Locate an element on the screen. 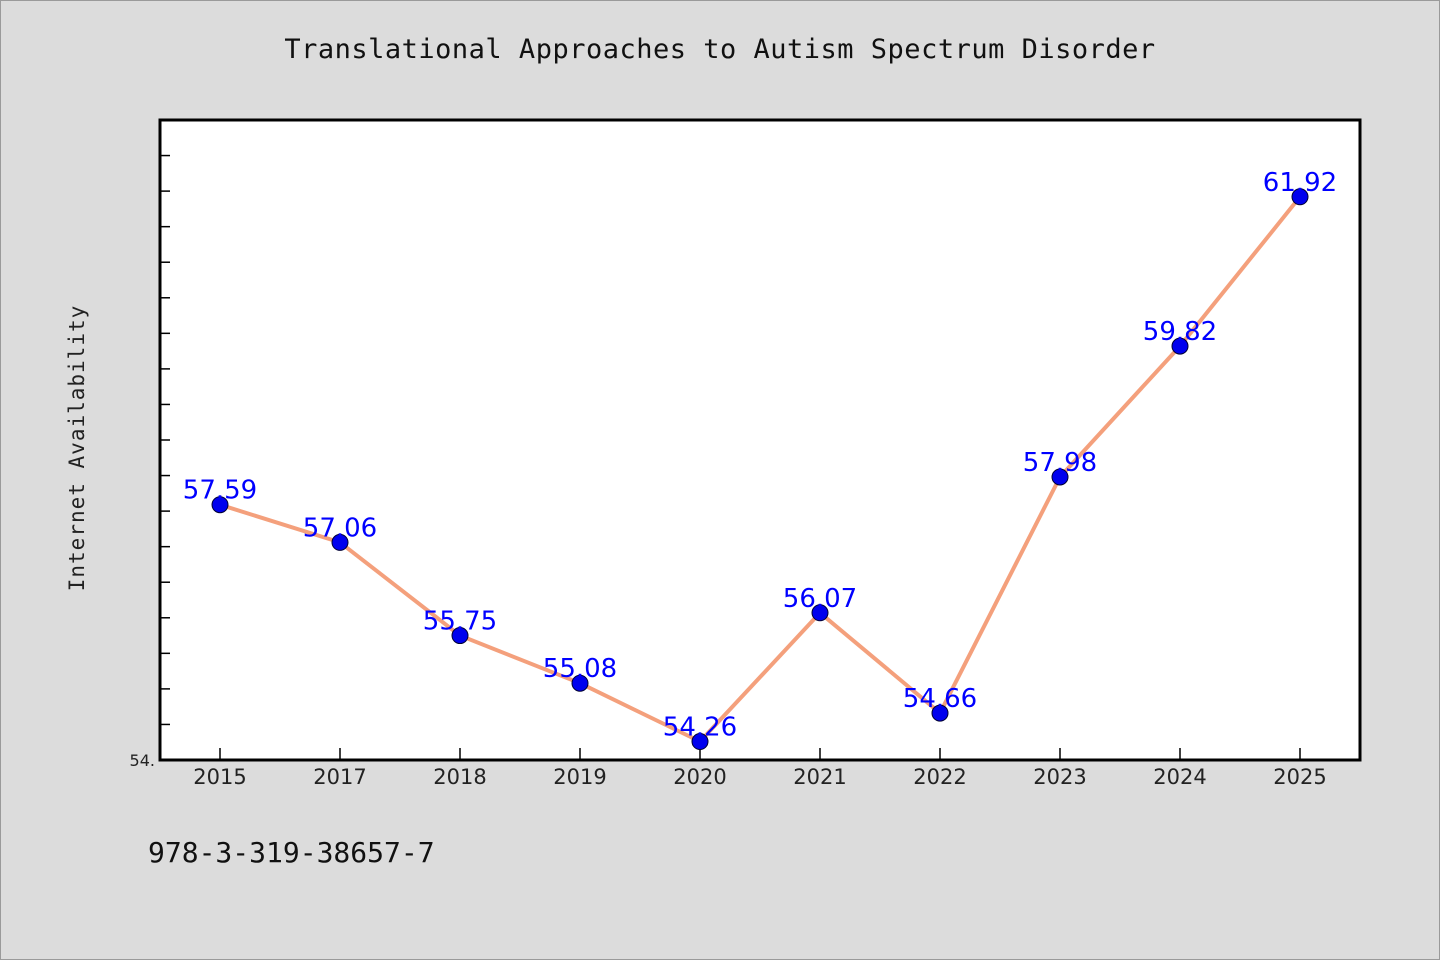 This screenshot has height=960, width=1440. data-label: 54.26 is located at coordinates (700, 728).